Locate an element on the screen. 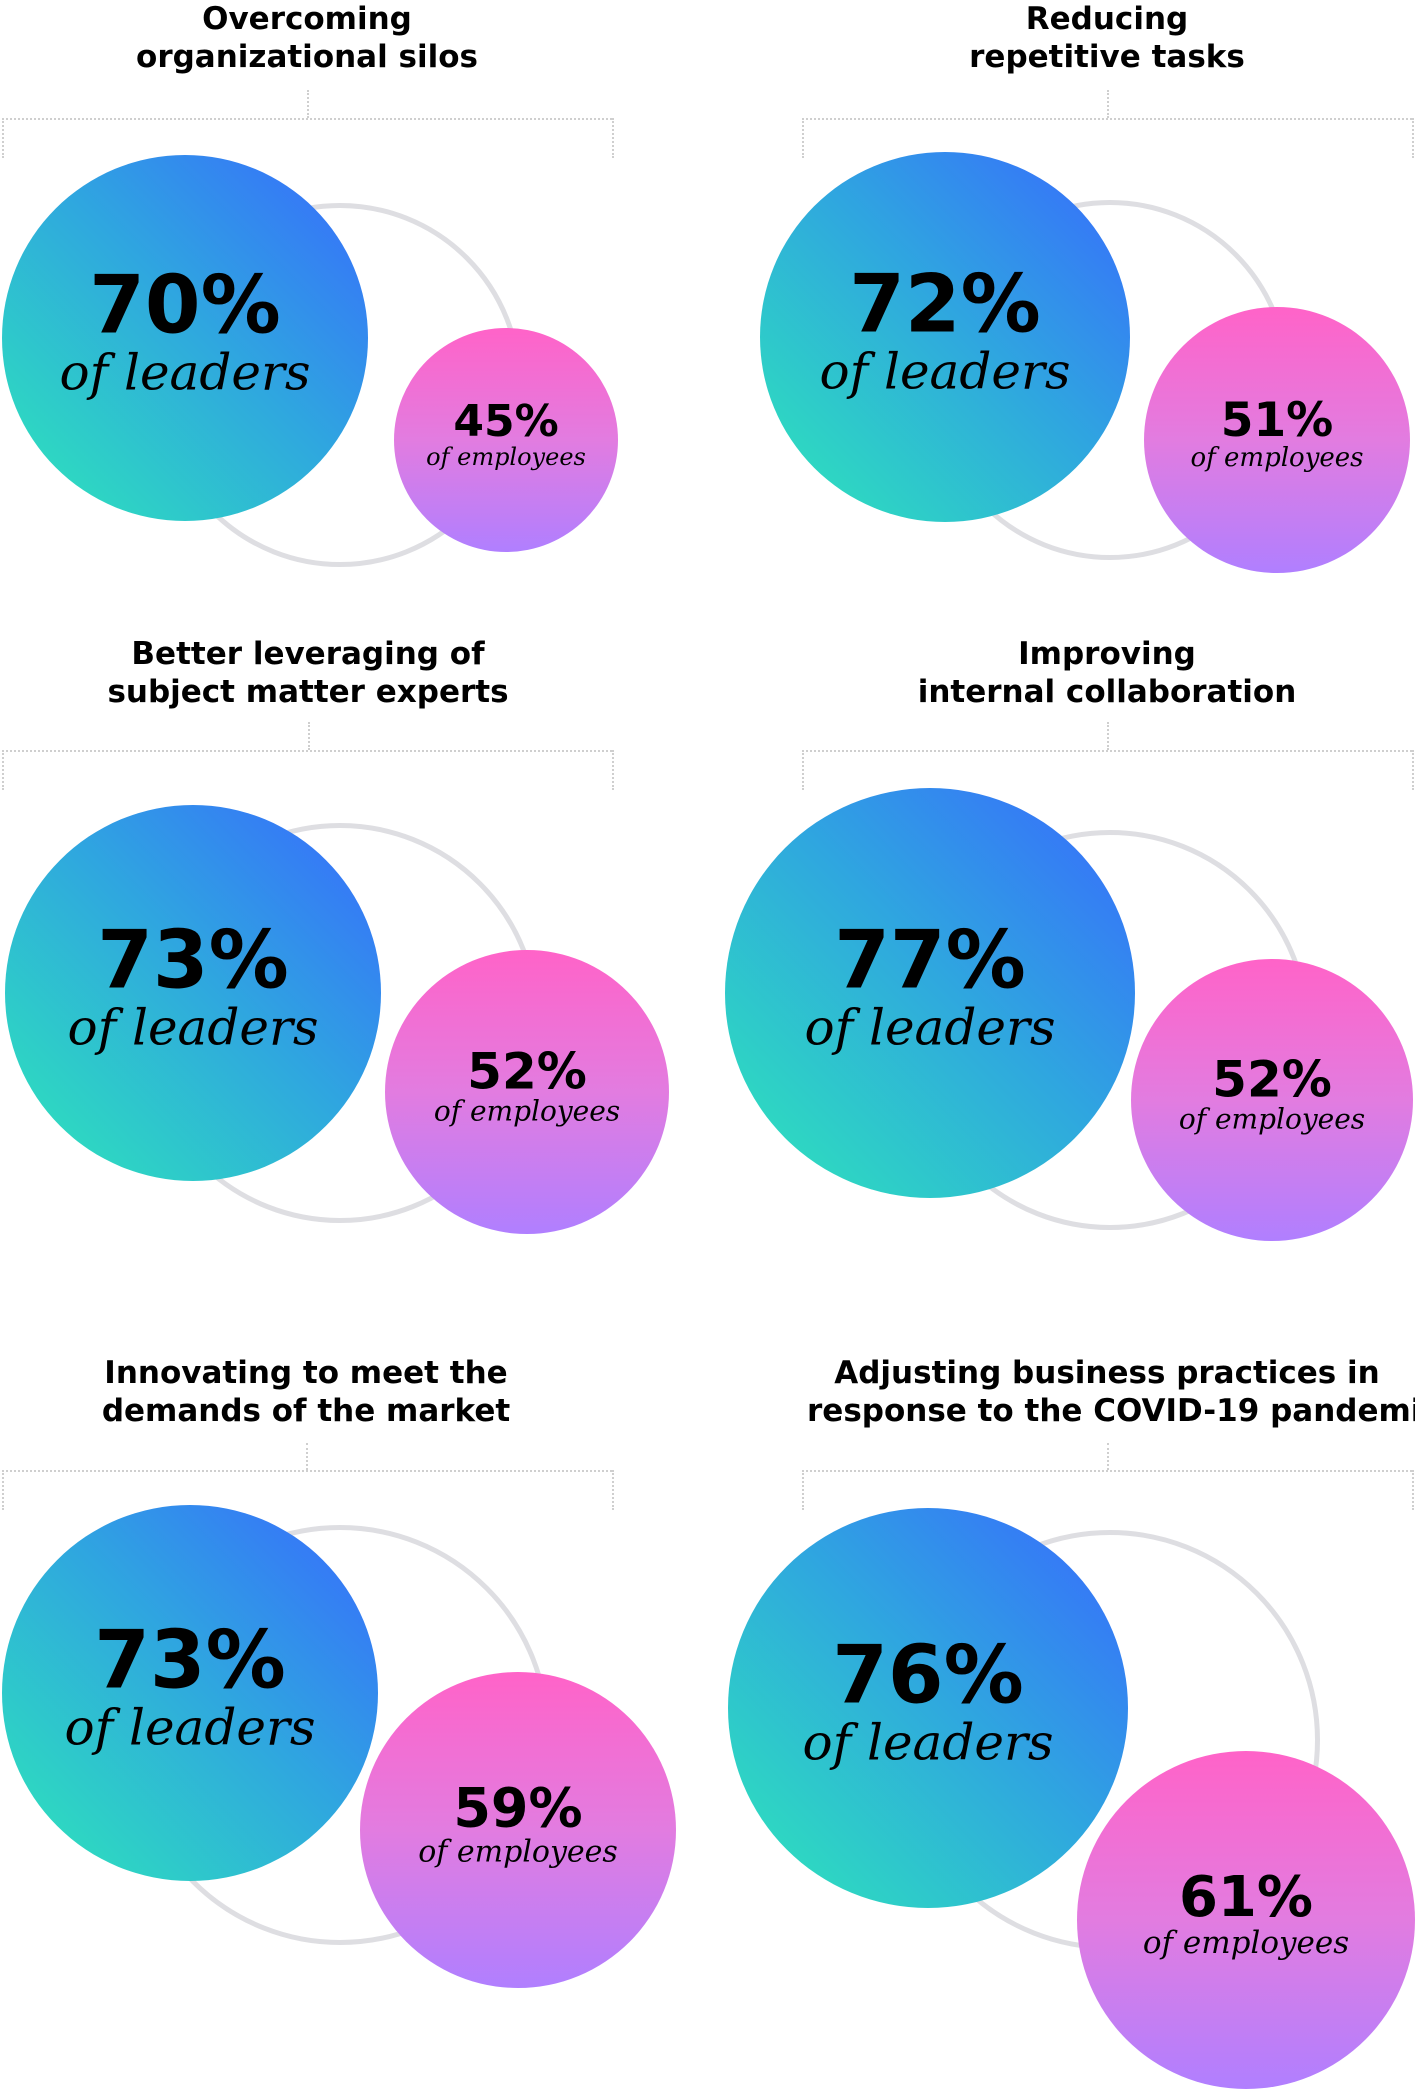 This screenshot has height=2091, width=1415. employees-percent: 51% is located at coordinates (1277, 421).